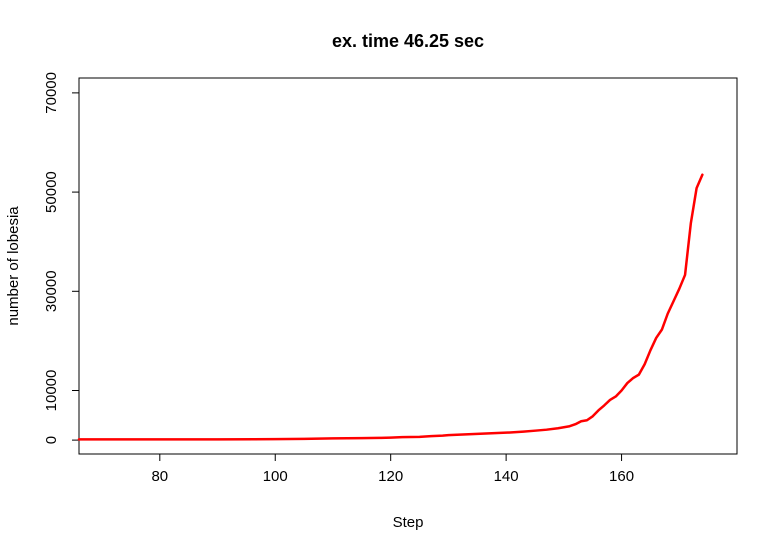 The image size is (778, 557). What do you see at coordinates (408, 522) in the screenshot?
I see `x-axis-label: Step` at bounding box center [408, 522].